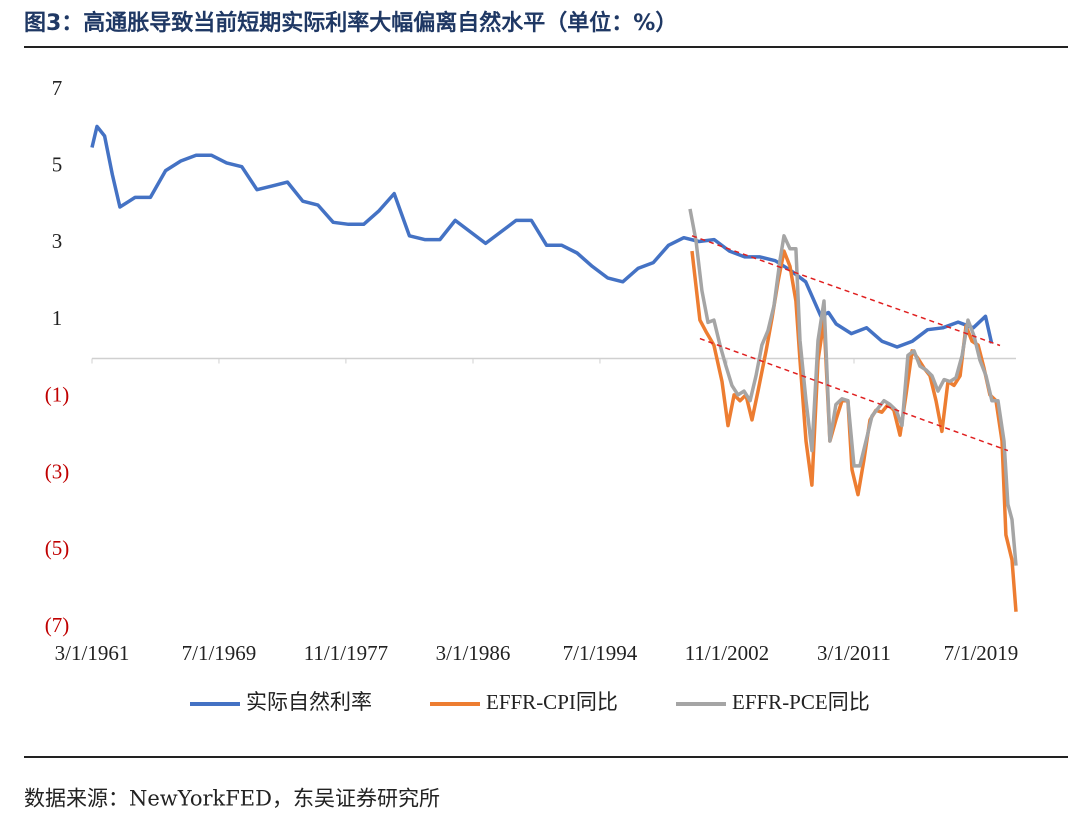 This screenshot has height=823, width=1080. Describe the element at coordinates (57, 548) in the screenshot. I see `y-tick-label: (5)` at that location.